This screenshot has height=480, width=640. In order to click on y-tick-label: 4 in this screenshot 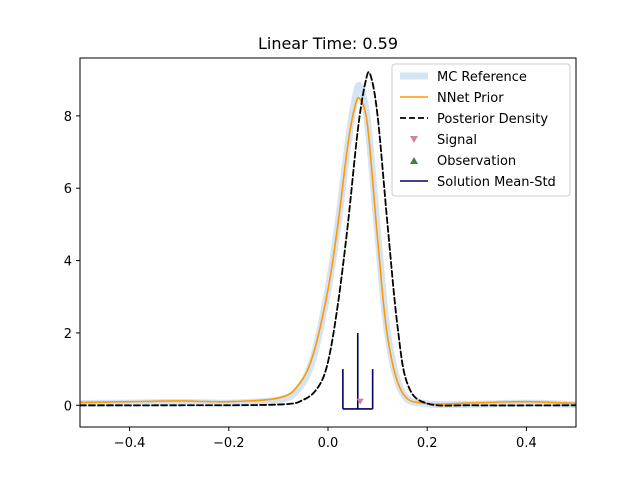, I will do `click(68, 262)`.